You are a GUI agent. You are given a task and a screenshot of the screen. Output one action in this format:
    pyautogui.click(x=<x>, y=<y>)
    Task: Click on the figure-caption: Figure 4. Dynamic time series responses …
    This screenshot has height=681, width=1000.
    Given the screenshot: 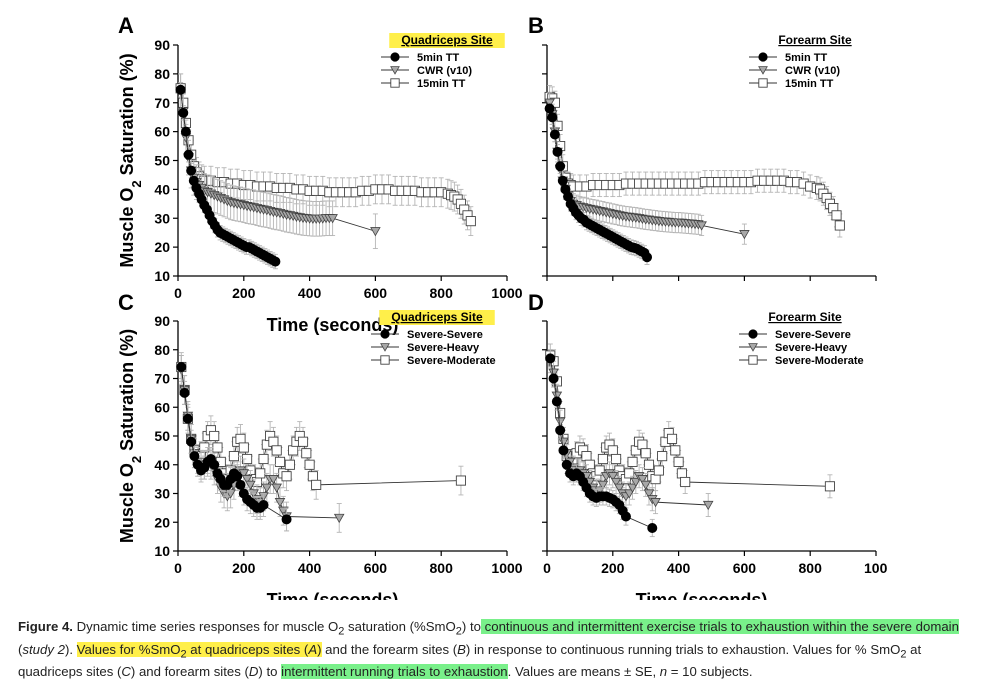 What is the action you would take?
    pyautogui.click(x=500, y=649)
    